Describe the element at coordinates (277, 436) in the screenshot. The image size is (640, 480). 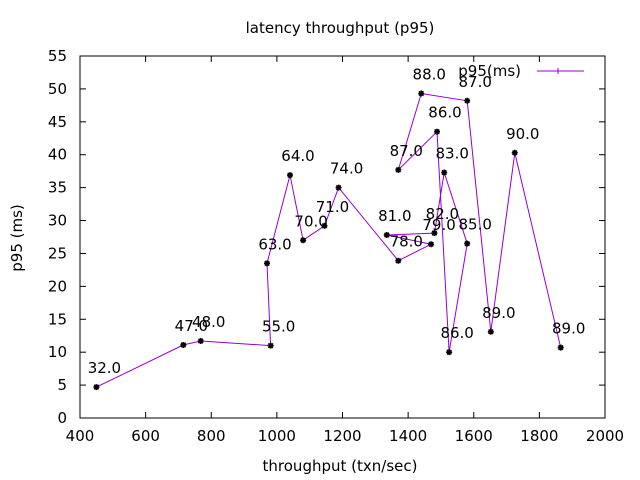
I see `x-tick-label: 1000` at that location.